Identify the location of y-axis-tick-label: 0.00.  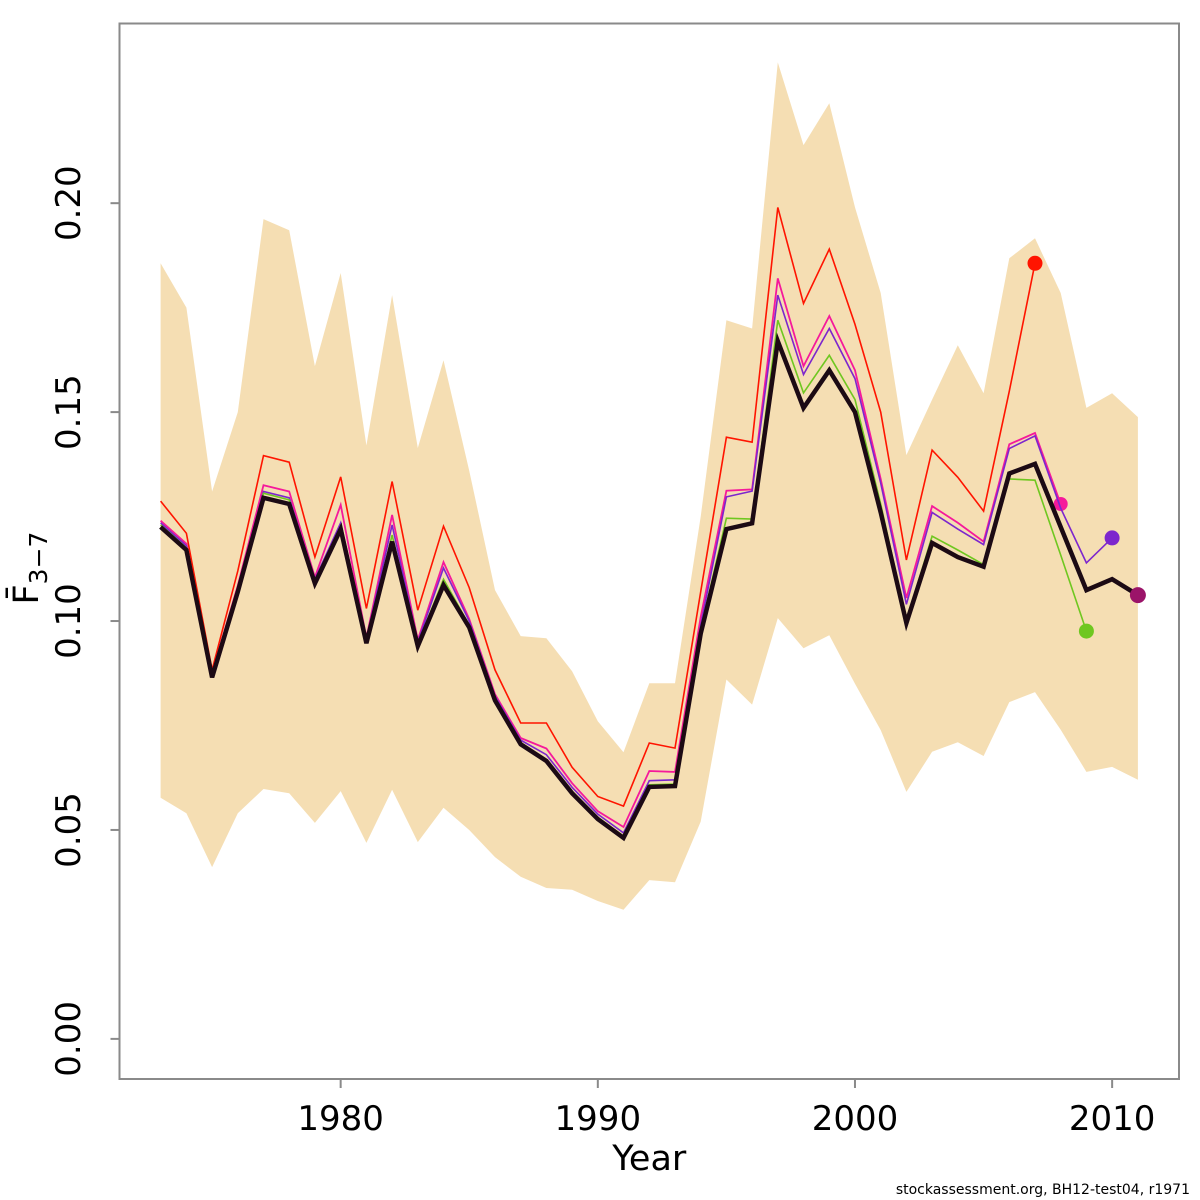
(69, 1039).